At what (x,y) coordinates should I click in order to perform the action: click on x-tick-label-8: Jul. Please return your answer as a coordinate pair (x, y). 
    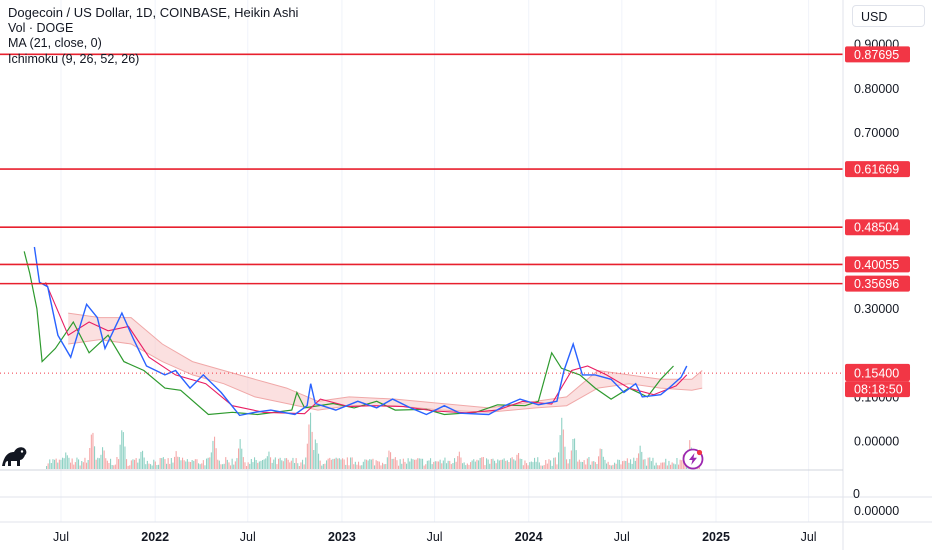
    Looking at the image, I should click on (809, 537).